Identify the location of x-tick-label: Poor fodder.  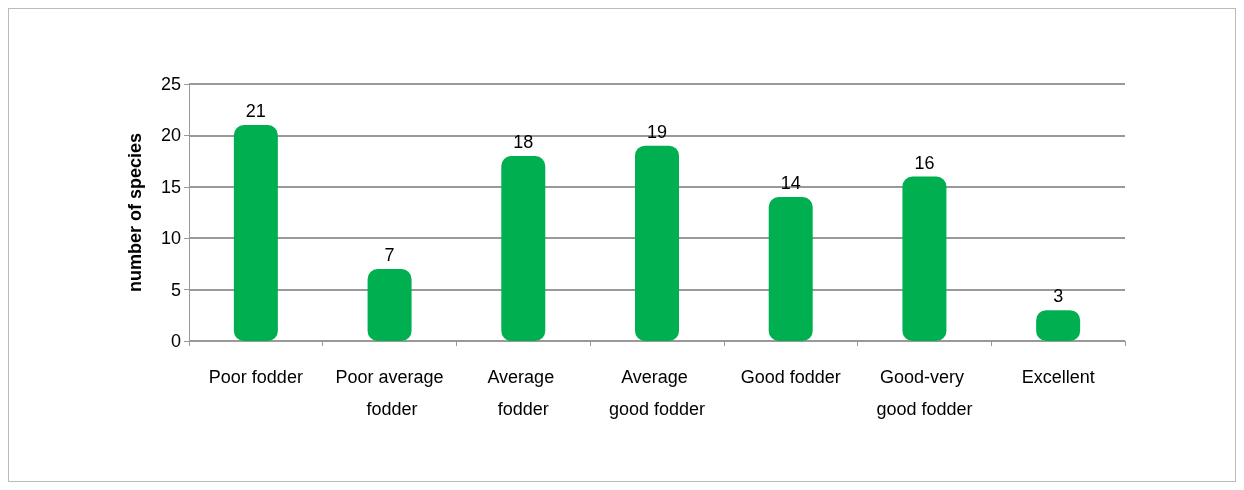
(255, 377).